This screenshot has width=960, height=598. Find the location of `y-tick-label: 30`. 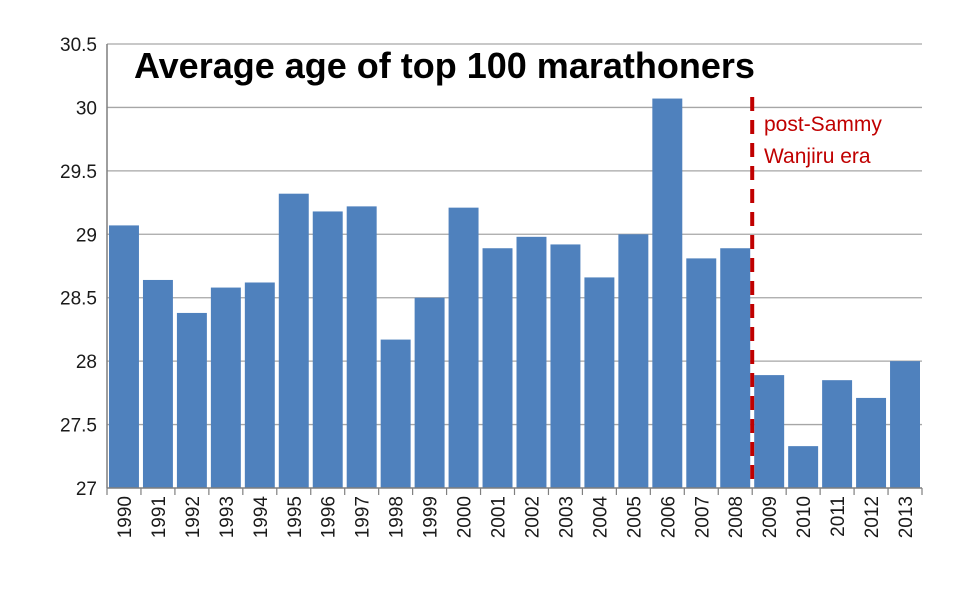

y-tick-label: 30 is located at coordinates (86, 108).